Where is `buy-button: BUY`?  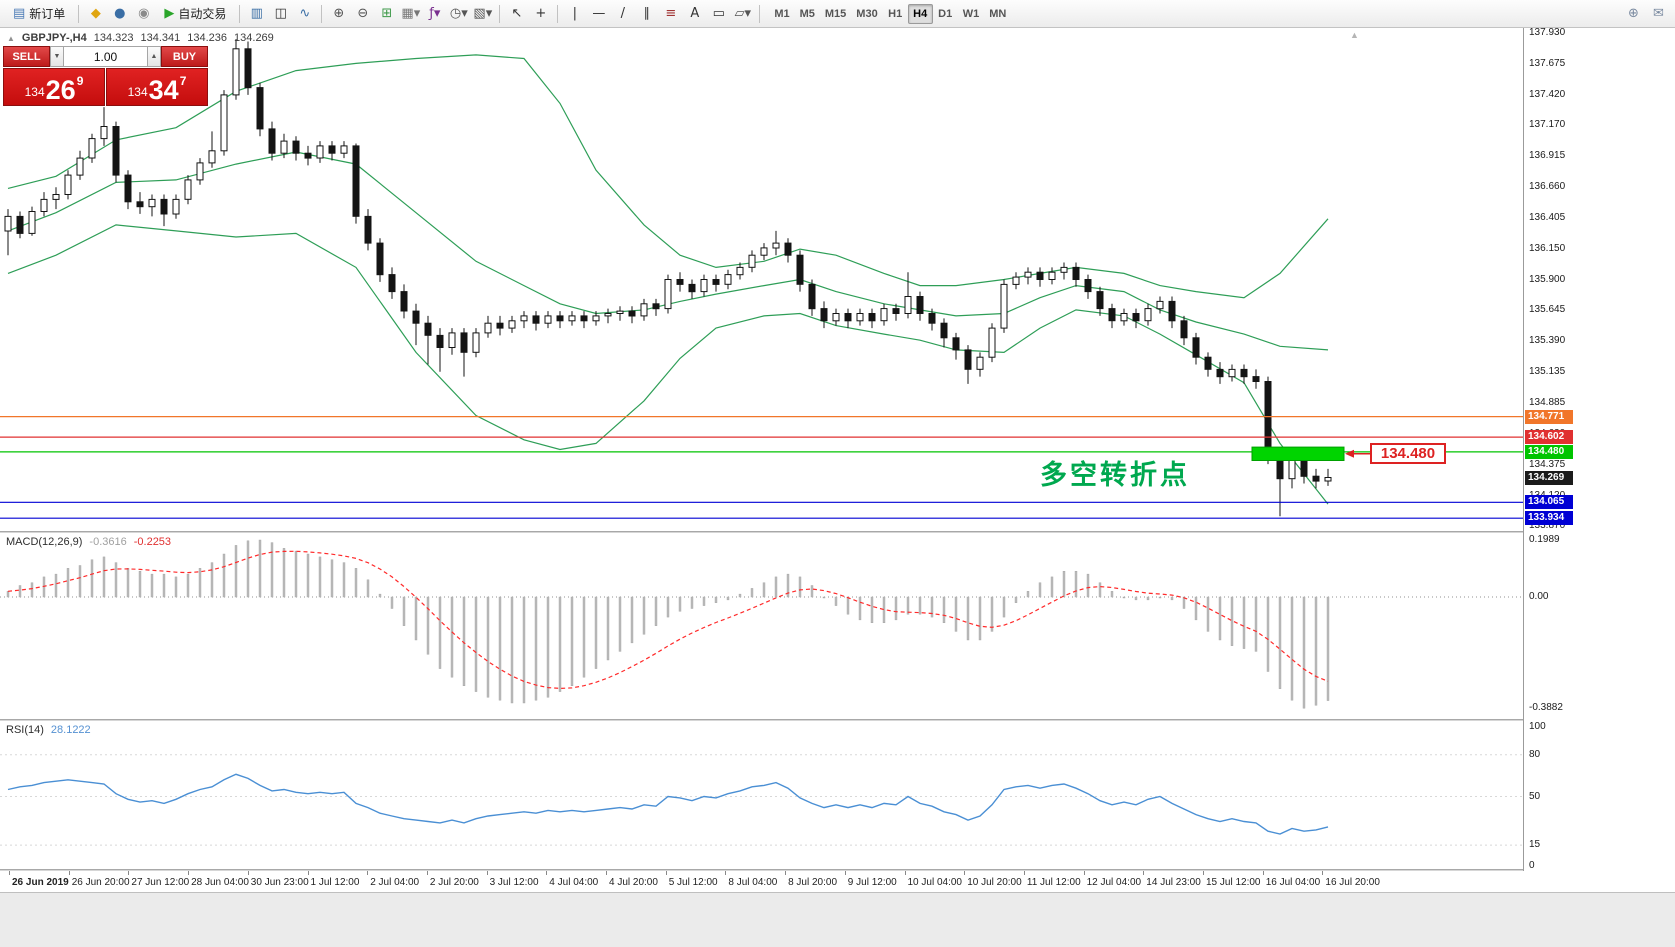
buy-button: BUY is located at coordinates (184, 56).